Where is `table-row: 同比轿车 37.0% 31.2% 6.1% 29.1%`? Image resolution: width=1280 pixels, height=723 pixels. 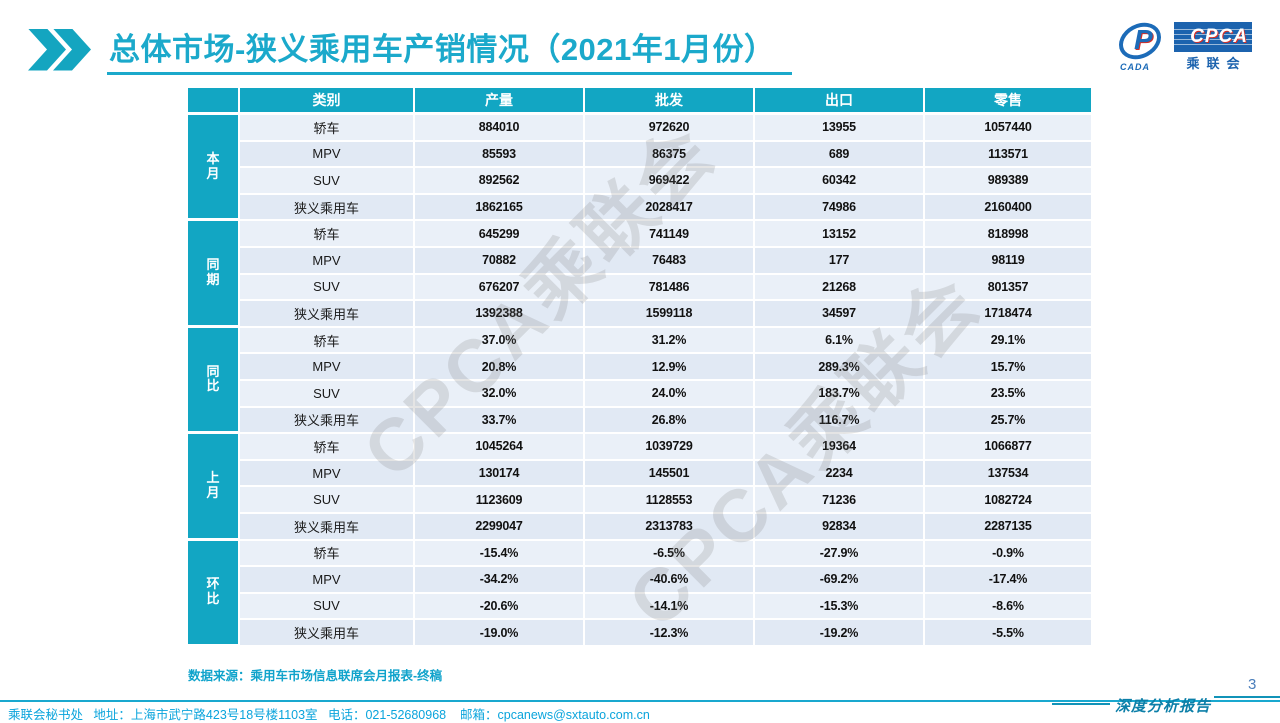
table-row: 同比轿车 37.0% 31.2% 6.1% 29.1% is located at coordinates (640, 381).